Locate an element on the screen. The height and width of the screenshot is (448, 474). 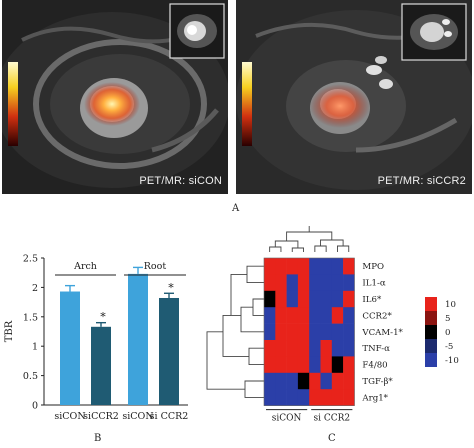
heatmap-row-label: TNF-α is located at coordinates (376, 349).